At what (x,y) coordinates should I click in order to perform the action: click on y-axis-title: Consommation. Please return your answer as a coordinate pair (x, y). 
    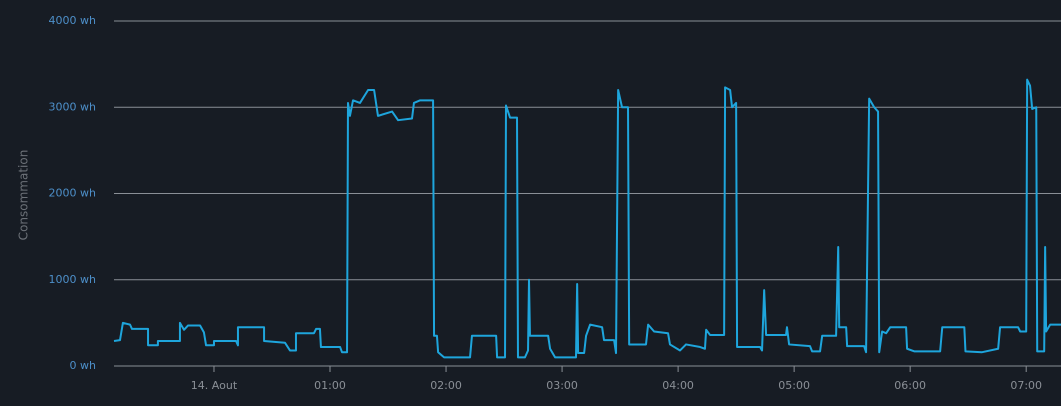
    Looking at the image, I should click on (24, 195).